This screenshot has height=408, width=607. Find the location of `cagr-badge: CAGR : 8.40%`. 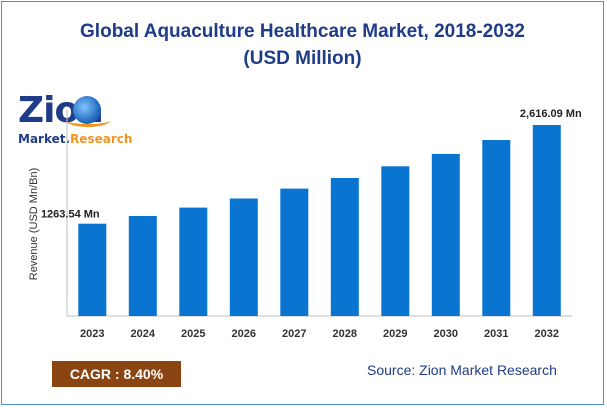

cagr-badge: CAGR : 8.40% is located at coordinates (116, 374).